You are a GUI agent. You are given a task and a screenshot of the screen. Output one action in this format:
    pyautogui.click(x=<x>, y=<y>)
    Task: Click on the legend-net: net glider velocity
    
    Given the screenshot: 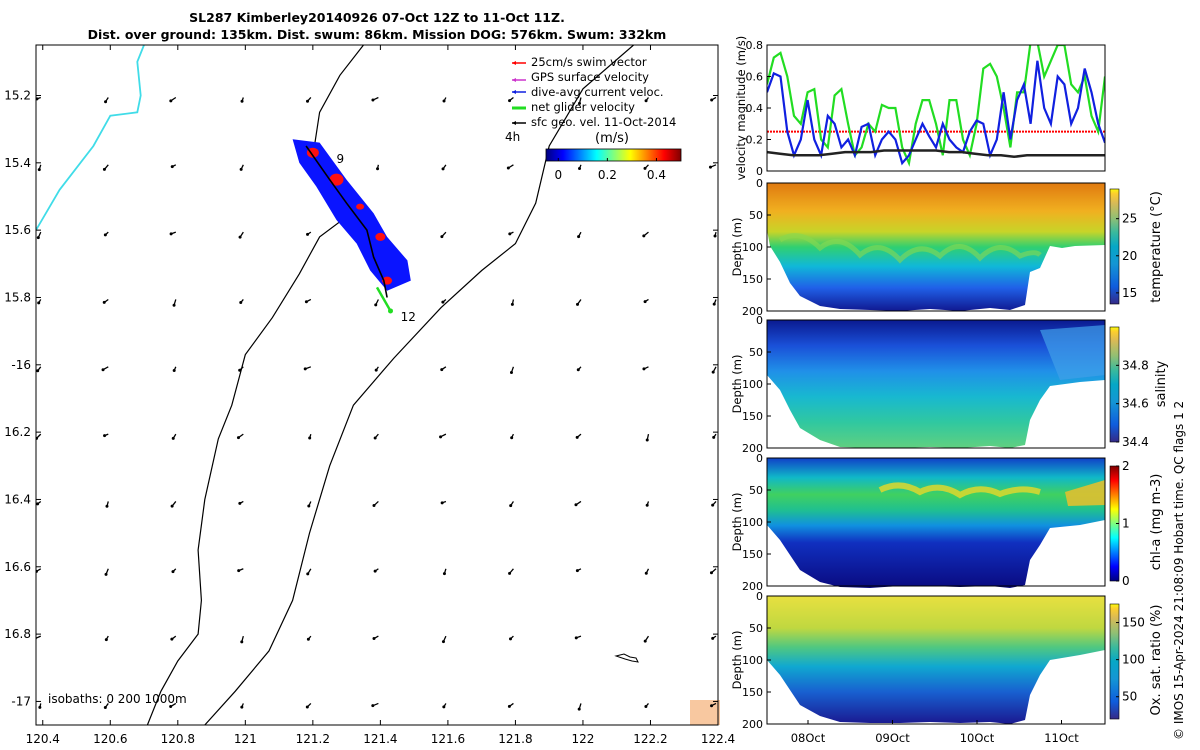 What is the action you would take?
    pyautogui.click(x=573, y=107)
    